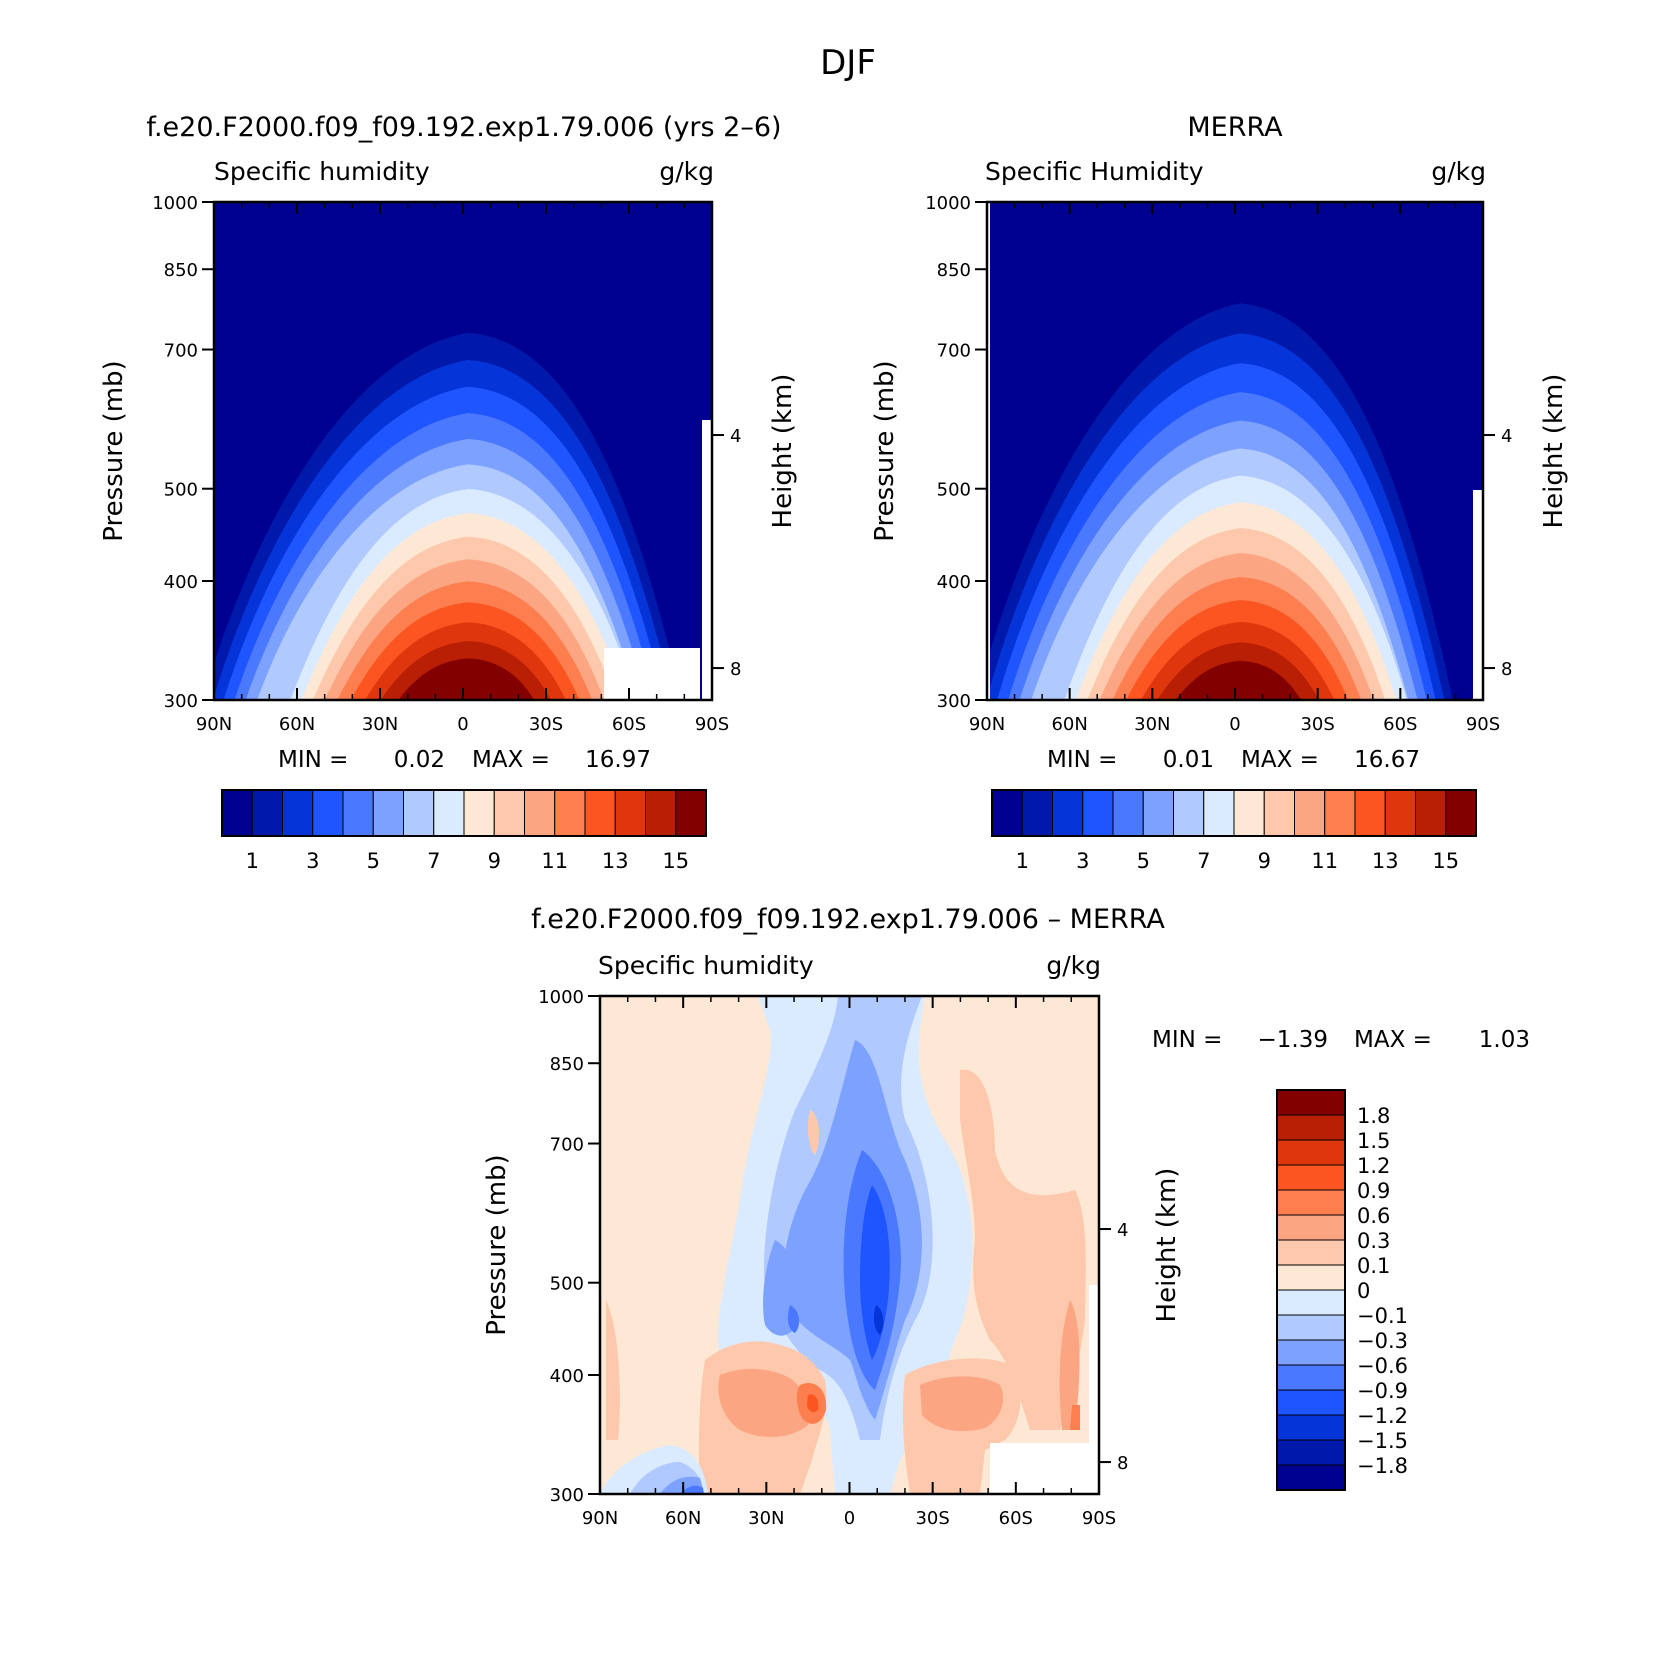 This screenshot has height=1672, width=1674. Describe the element at coordinates (1387, 760) in the screenshot. I see `max-value: 16.67` at that location.